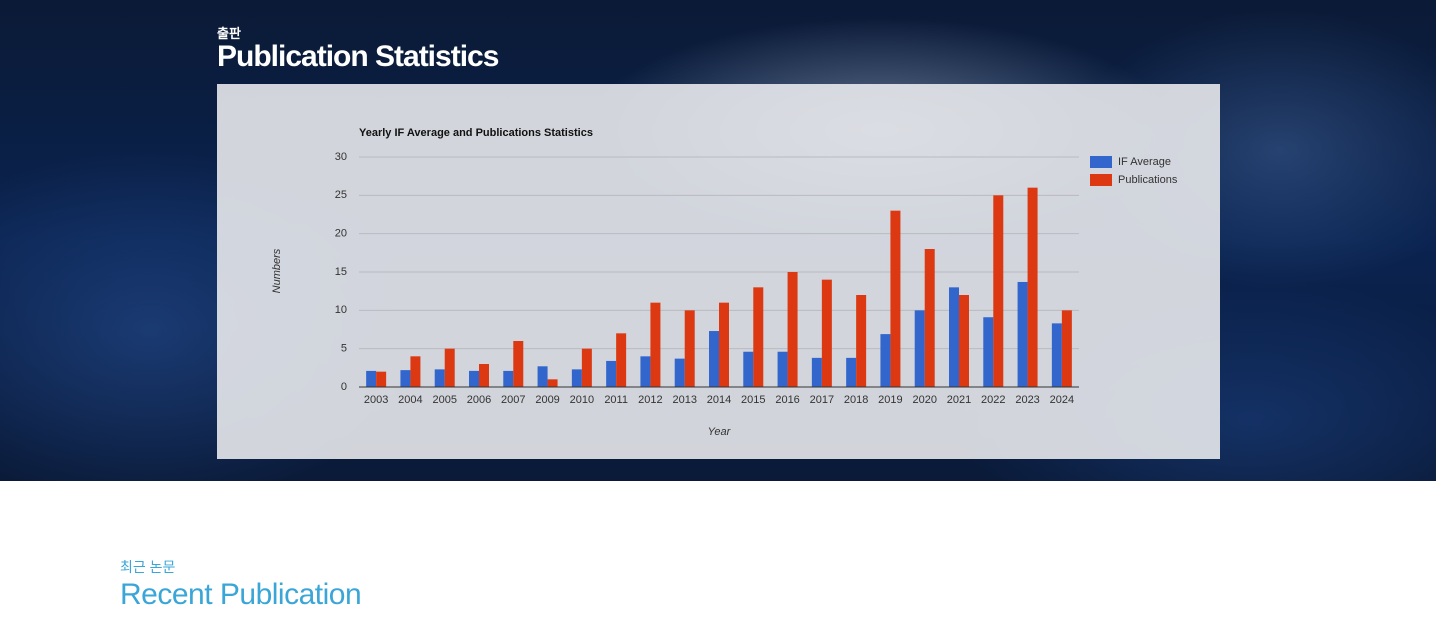 The height and width of the screenshot is (622, 1436). Describe the element at coordinates (856, 400) in the screenshot. I see `x-tick-label: 2018` at that location.